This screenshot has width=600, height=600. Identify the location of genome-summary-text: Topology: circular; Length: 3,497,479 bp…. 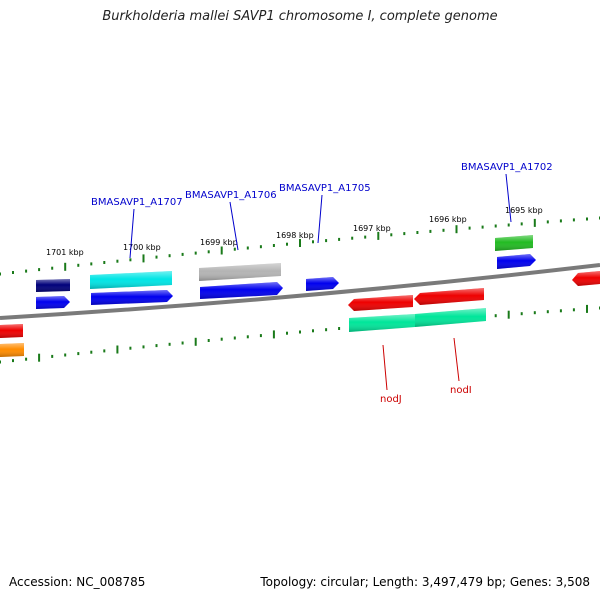
(425, 582).